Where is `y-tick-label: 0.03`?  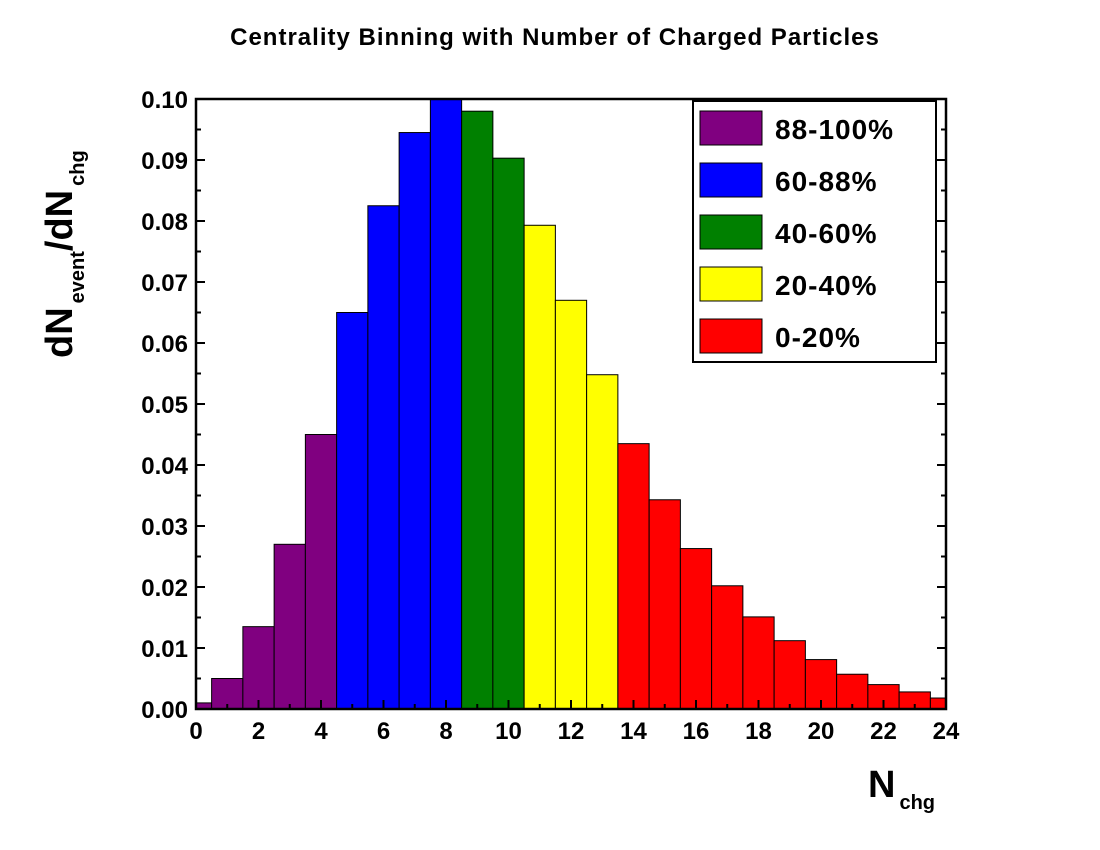 y-tick-label: 0.03 is located at coordinates (164, 527).